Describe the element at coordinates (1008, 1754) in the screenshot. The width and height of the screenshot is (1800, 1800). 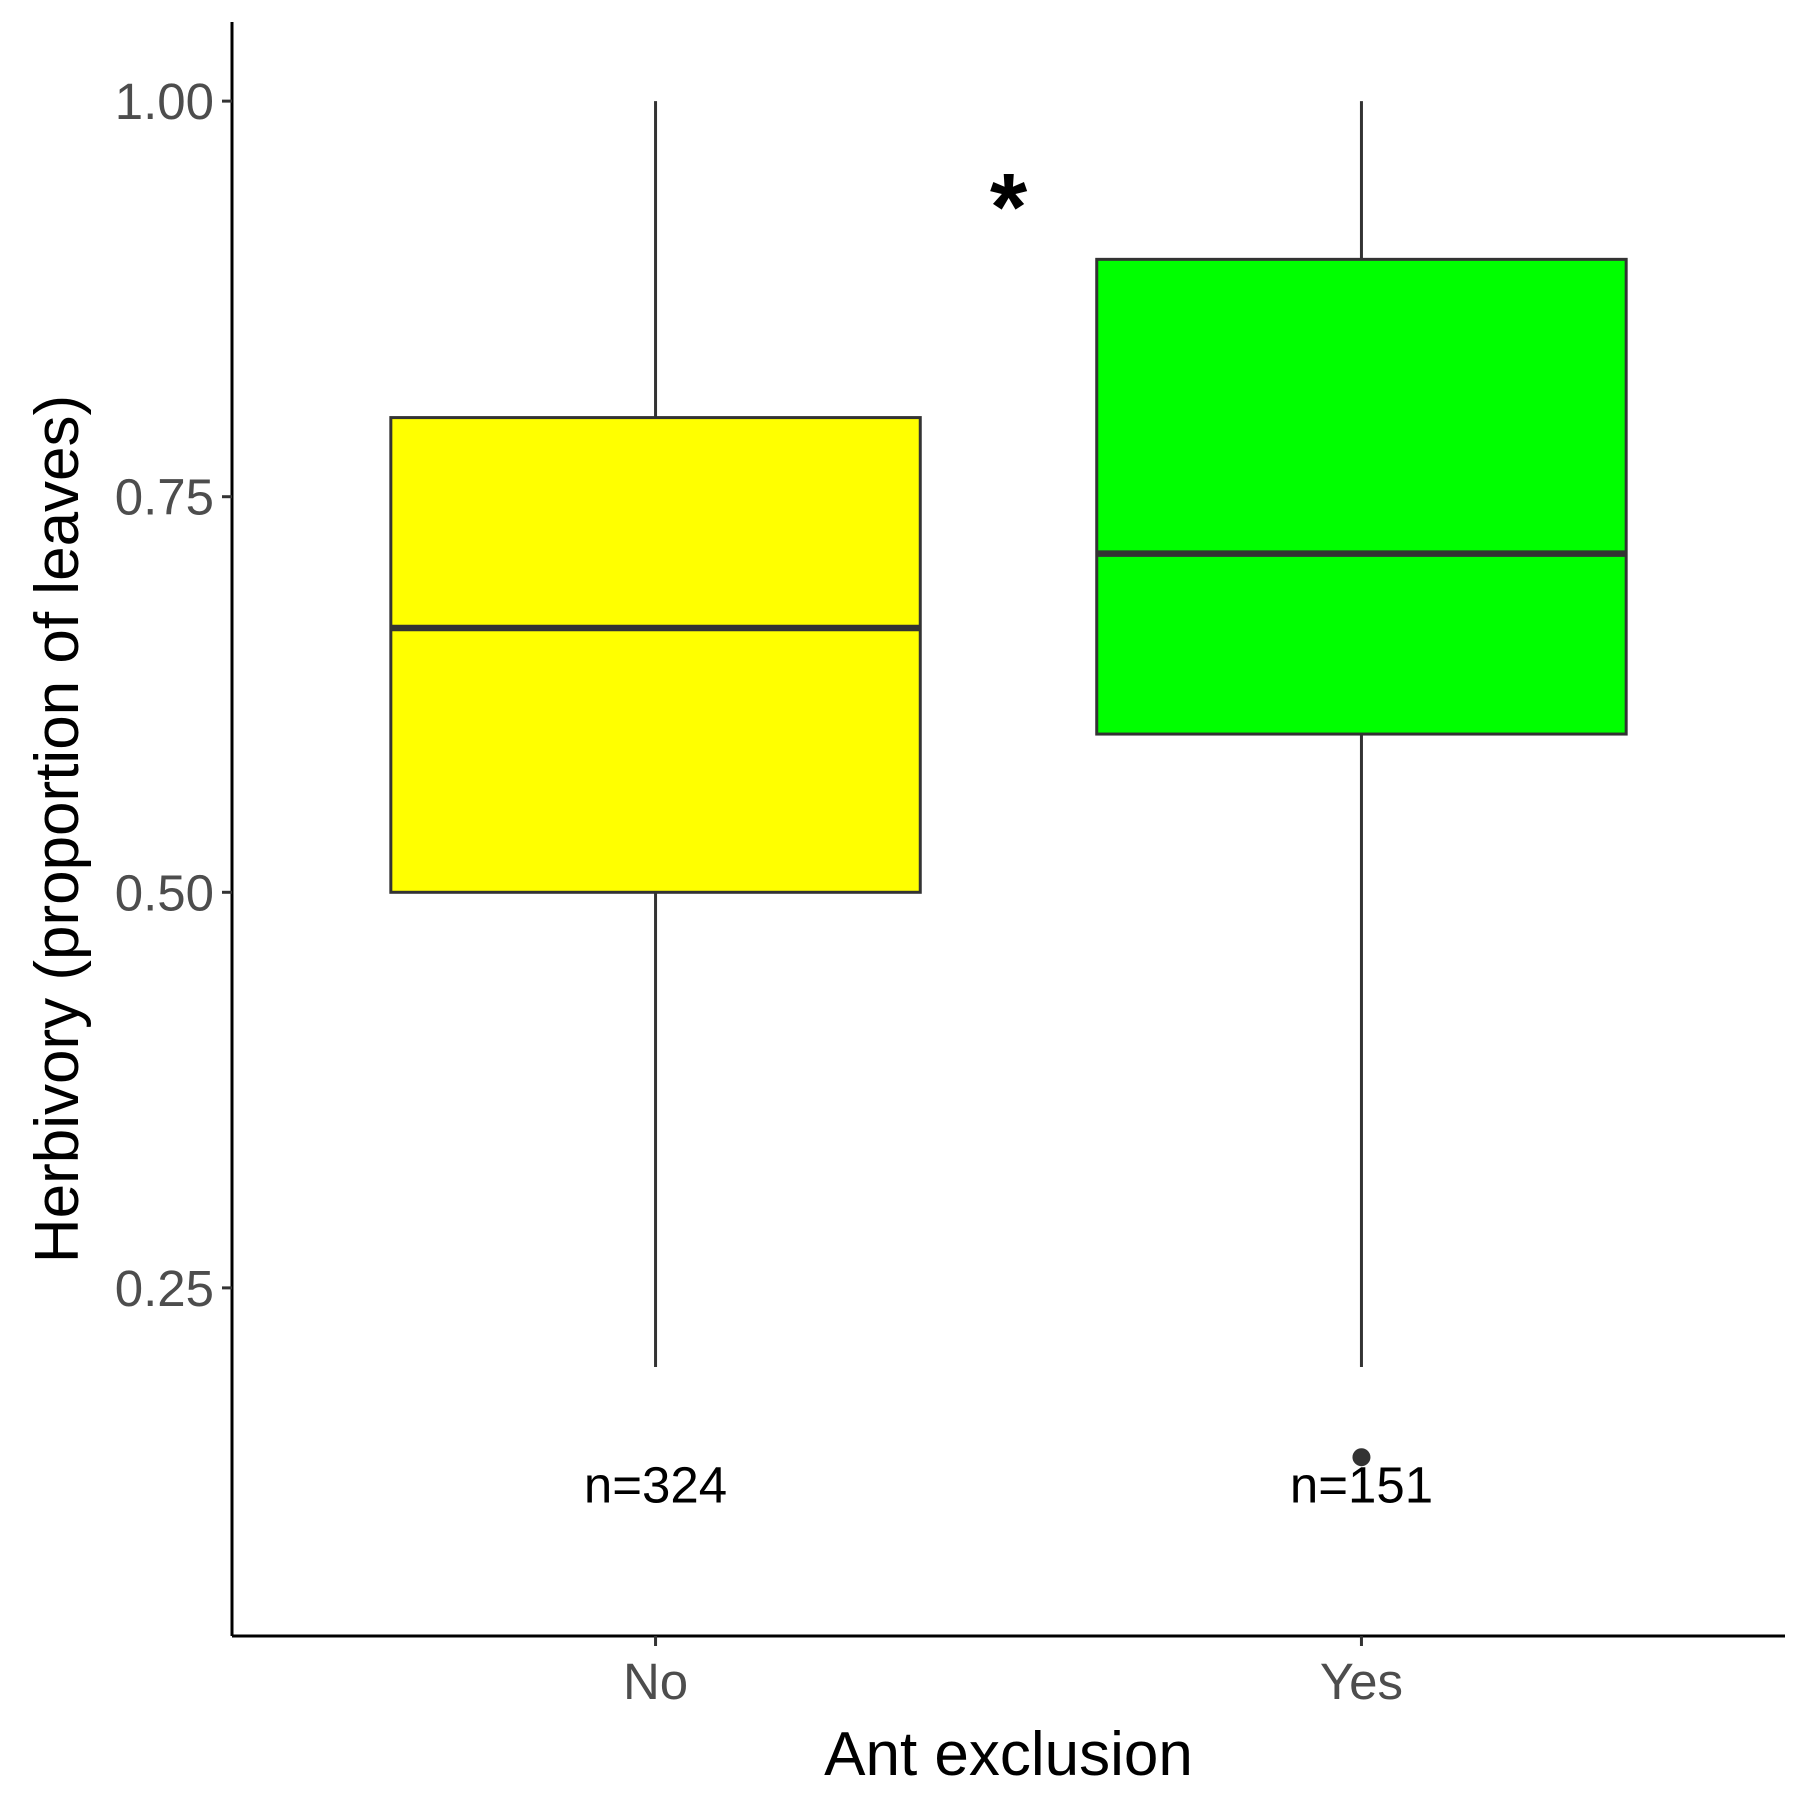
I see `x-axis-title: Ant exclusion` at that location.